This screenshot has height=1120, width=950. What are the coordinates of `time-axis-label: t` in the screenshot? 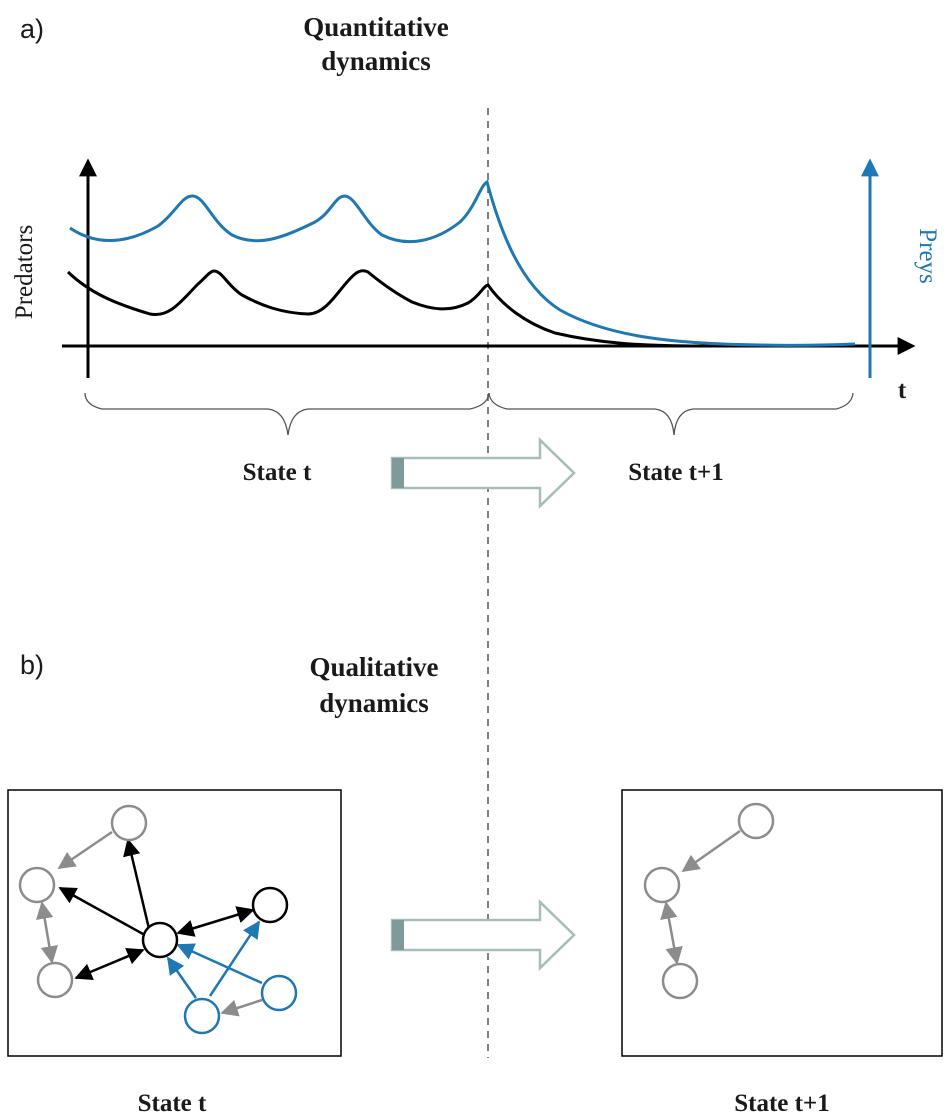 It's located at (902, 390).